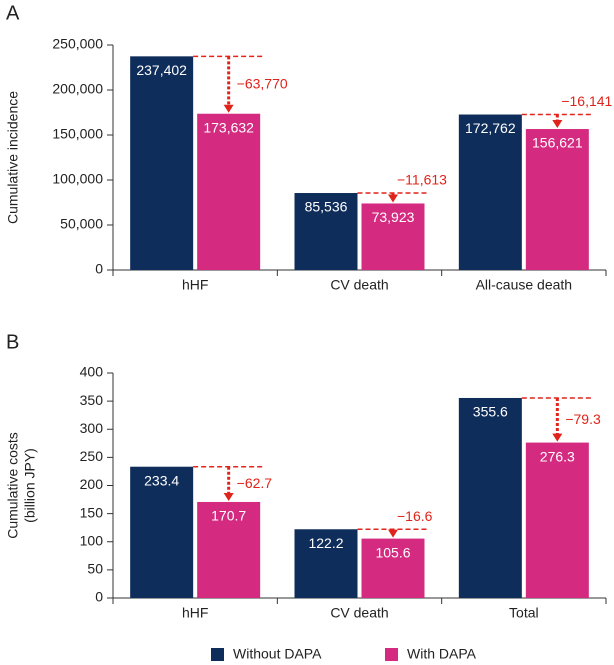 The width and height of the screenshot is (614, 665). I want to click on x-tick-label: Total, so click(524, 613).